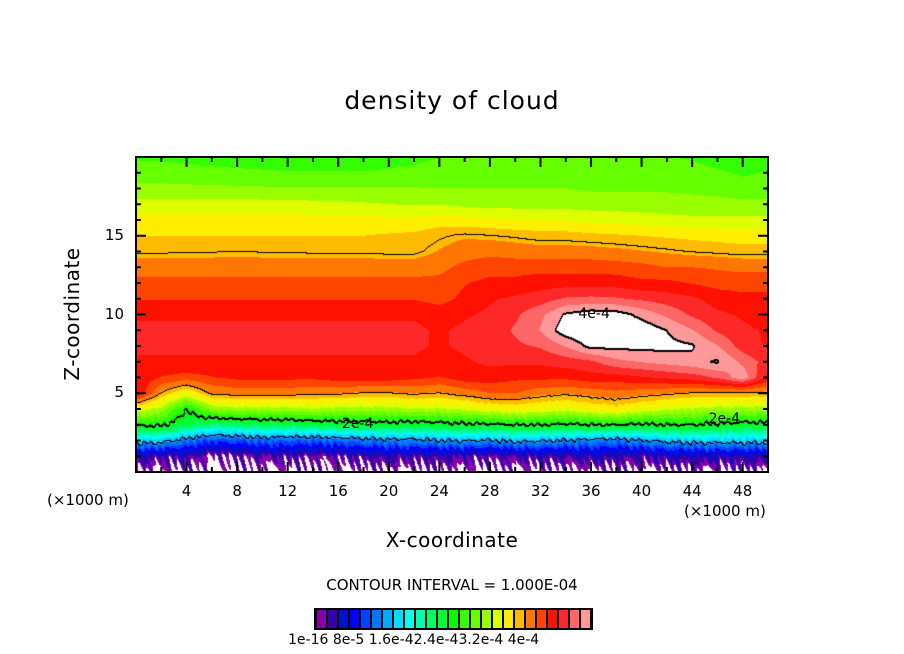 The height and width of the screenshot is (654, 904). Describe the element at coordinates (237, 491) in the screenshot. I see `x-tick-label: 8` at that location.